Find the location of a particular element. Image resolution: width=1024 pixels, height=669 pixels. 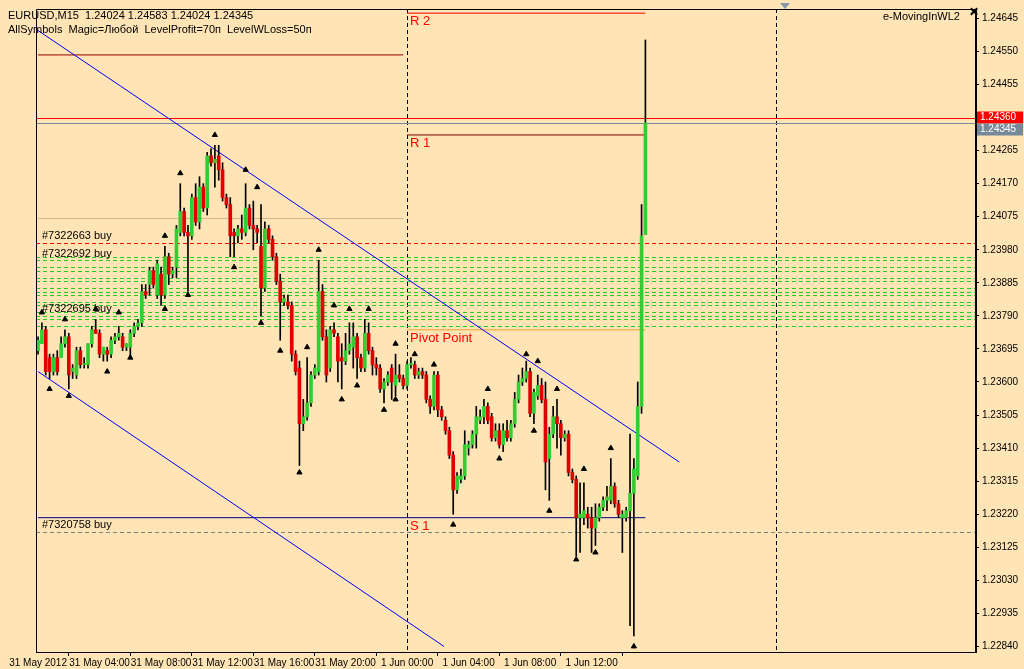

ref-line-label: #7322692 buy is located at coordinates (77, 252).